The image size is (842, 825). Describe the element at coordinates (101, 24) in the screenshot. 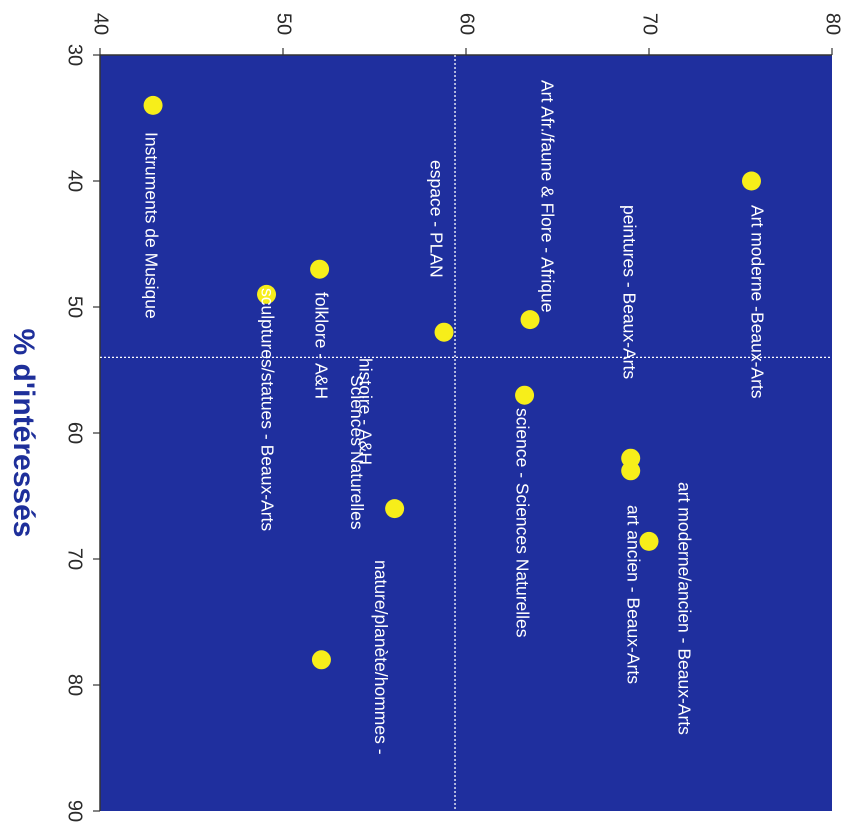

I see `y-tick-label: 40` at that location.